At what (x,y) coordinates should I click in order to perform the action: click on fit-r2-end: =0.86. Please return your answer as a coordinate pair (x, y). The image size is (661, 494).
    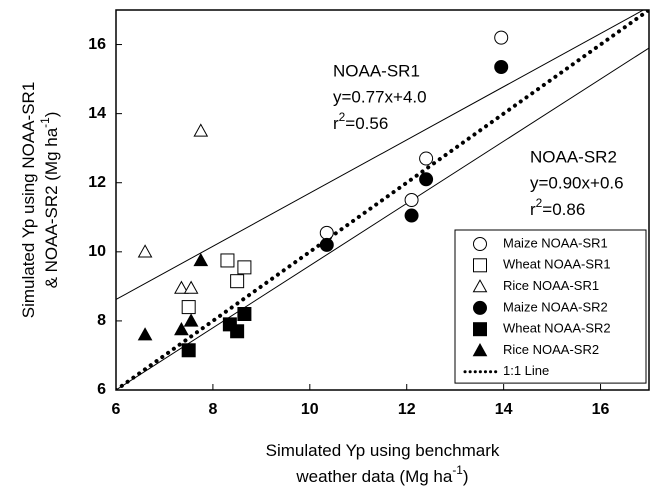
    Looking at the image, I should click on (563, 209).